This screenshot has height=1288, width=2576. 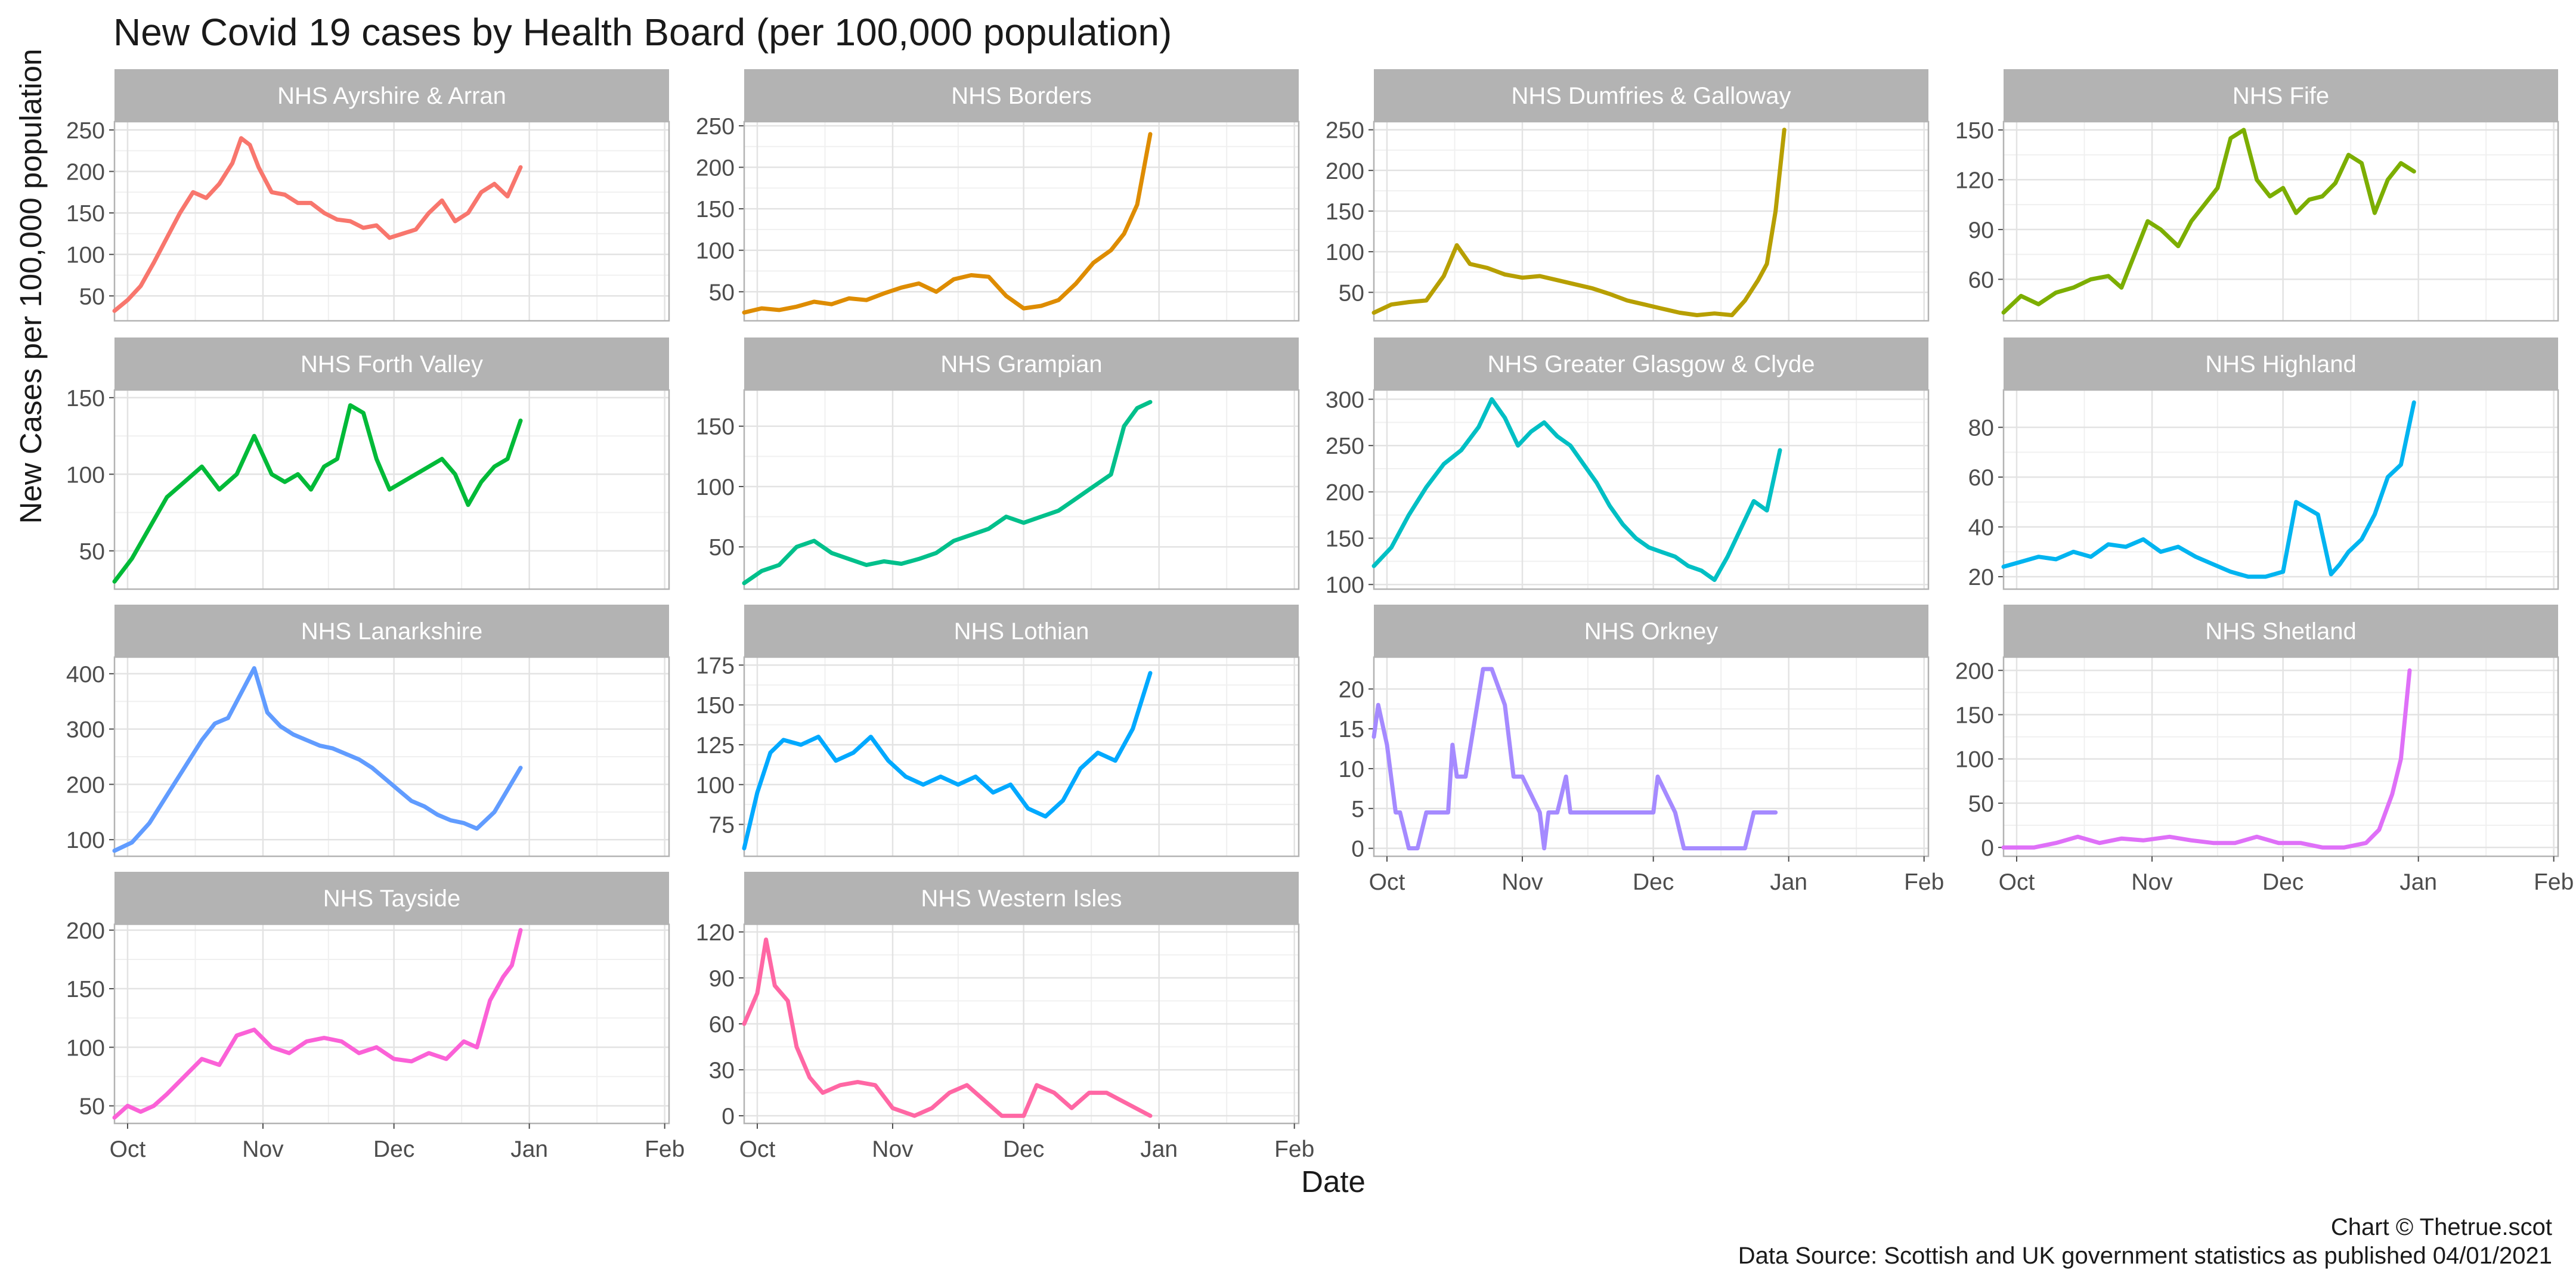 What do you see at coordinates (317, 224) in the screenshot?
I see `series-line-nhs-ayrshire-and-arran` at bounding box center [317, 224].